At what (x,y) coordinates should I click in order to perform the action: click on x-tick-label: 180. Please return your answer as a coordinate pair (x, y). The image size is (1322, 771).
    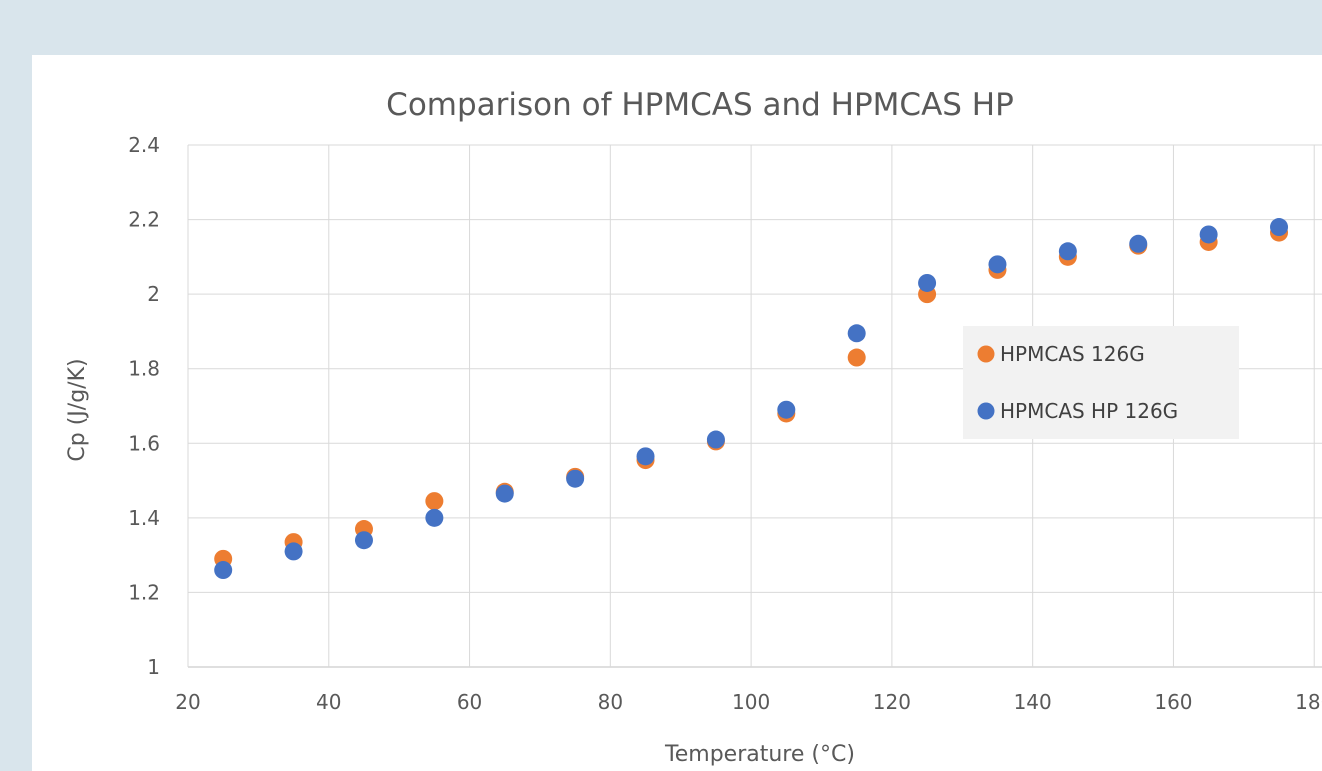
    Looking at the image, I should click on (1308, 702).